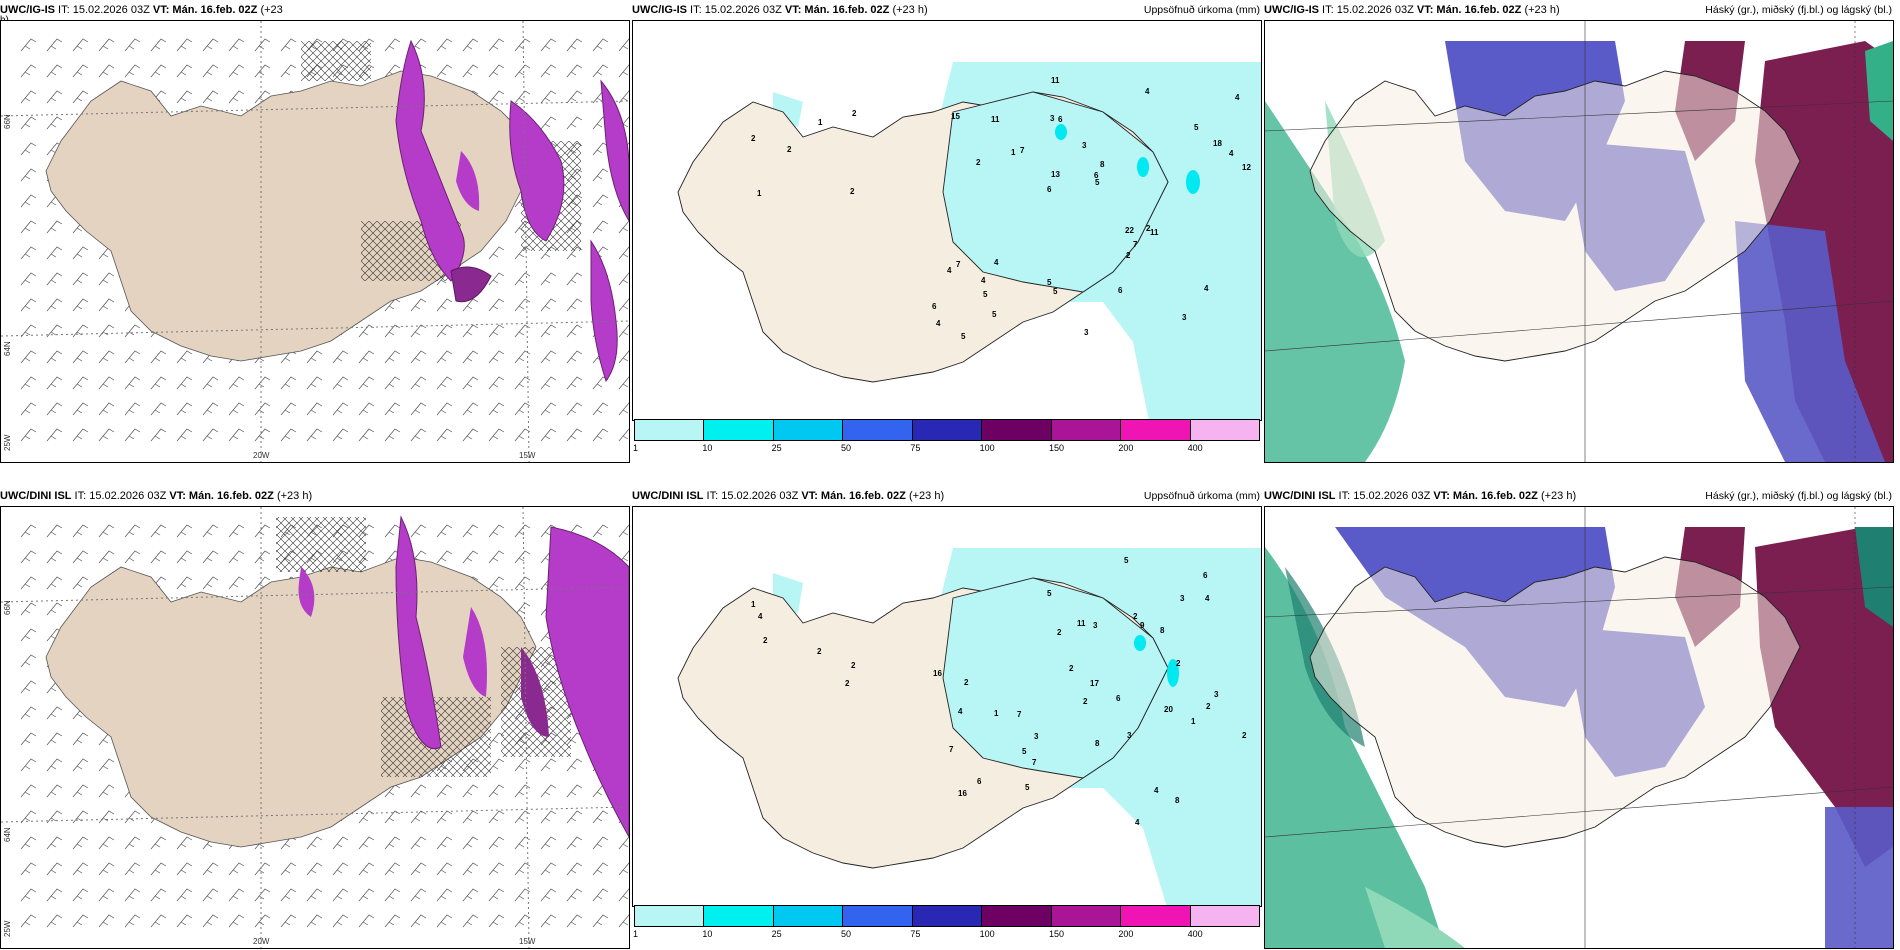  What do you see at coordinates (27, 10) in the screenshot?
I see `model-name: UWC/IG-IS` at bounding box center [27, 10].